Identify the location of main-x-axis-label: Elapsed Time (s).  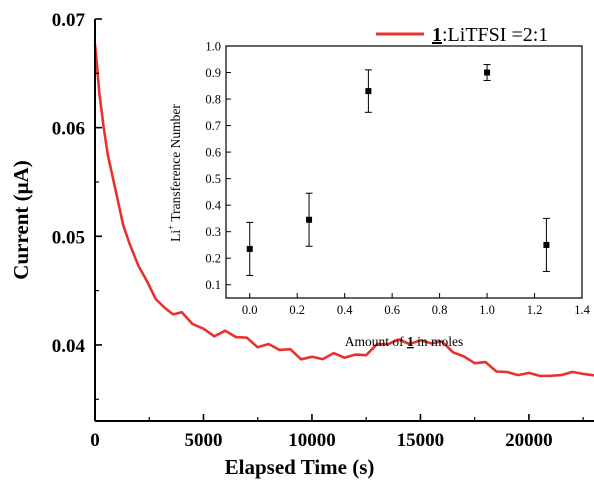
(300, 467).